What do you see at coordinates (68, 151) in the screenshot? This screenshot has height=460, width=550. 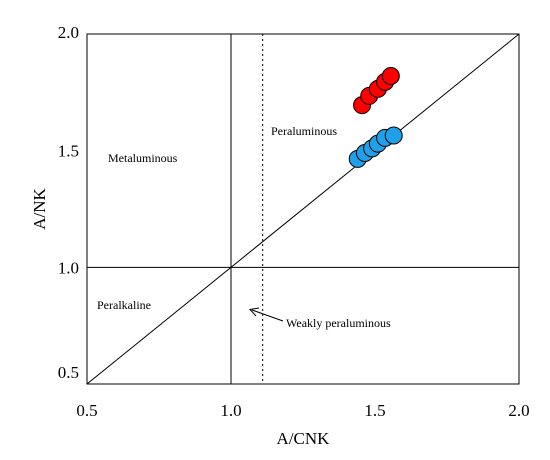 I see `y-tick-label: 1.5` at bounding box center [68, 151].